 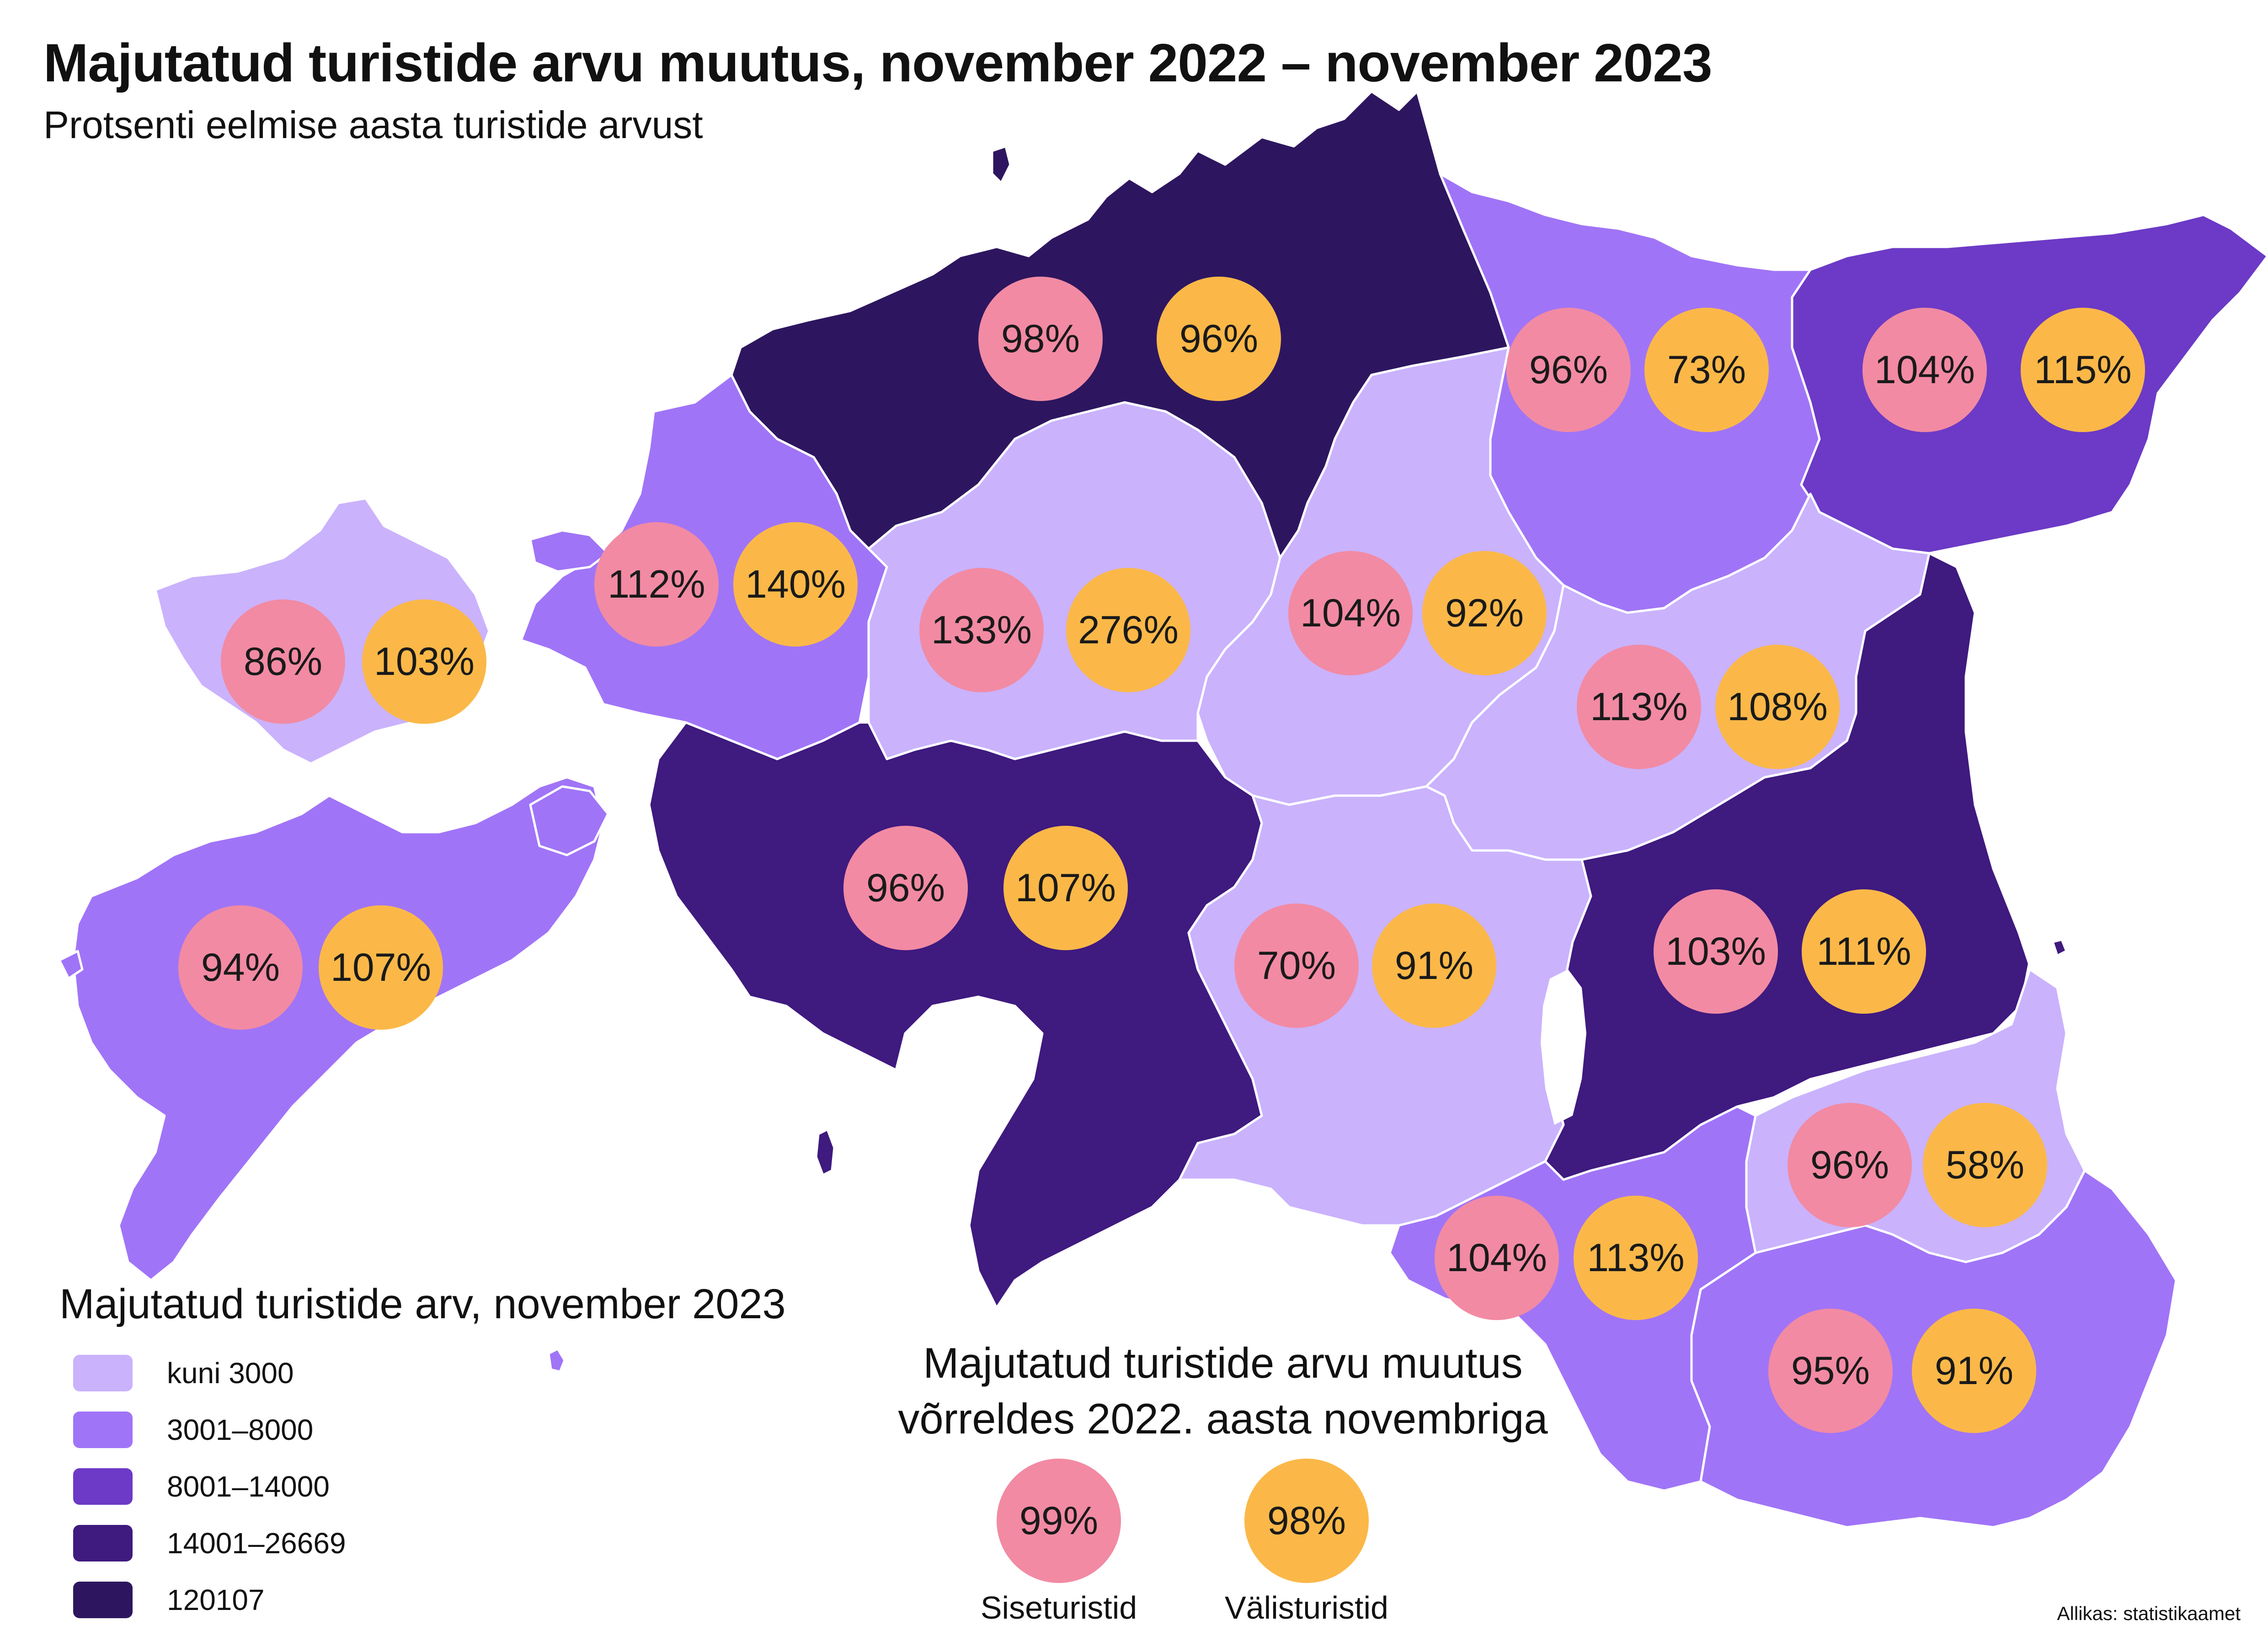 What do you see at coordinates (1128, 630) in the screenshot?
I see `bubble-rapla-foreign: 276%` at bounding box center [1128, 630].